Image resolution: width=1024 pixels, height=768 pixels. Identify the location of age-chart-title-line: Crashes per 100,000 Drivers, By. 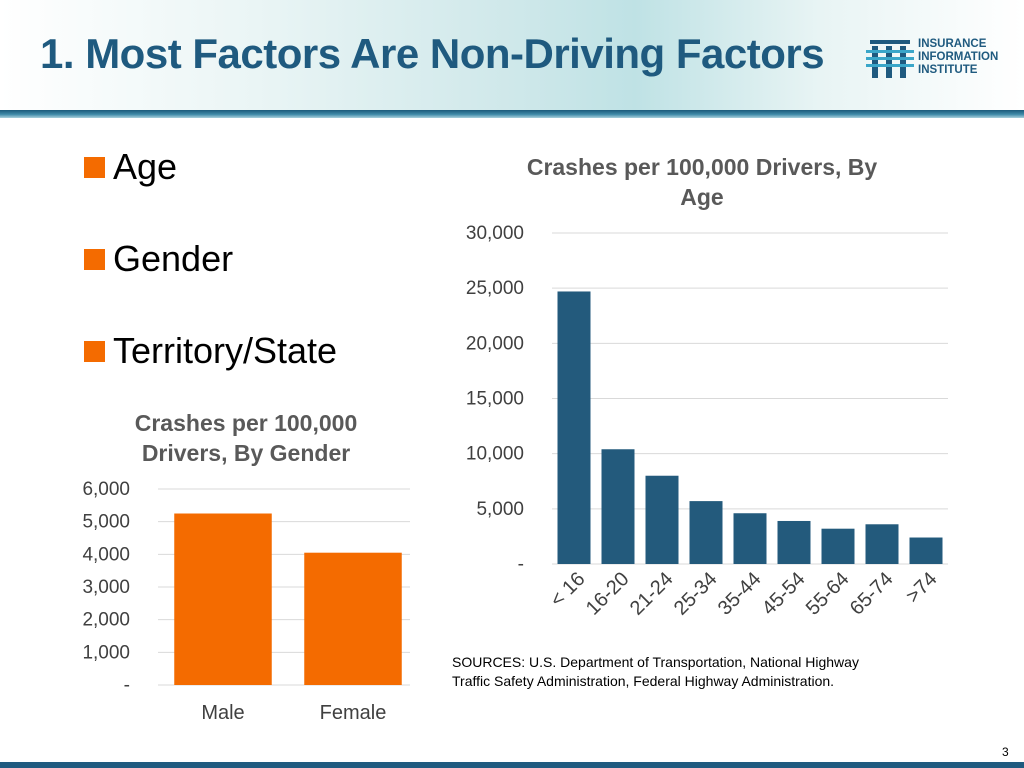
(702, 167).